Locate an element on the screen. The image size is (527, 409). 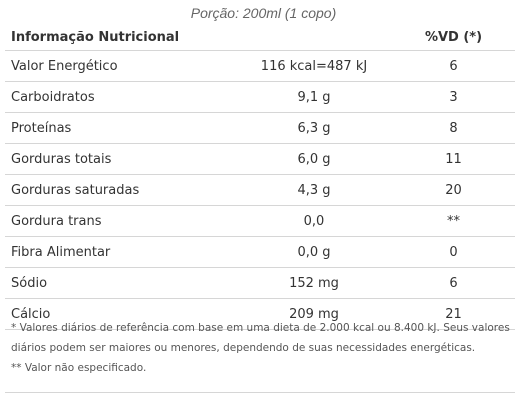
nutrient-daily-value: ** is located at coordinates (453, 221).